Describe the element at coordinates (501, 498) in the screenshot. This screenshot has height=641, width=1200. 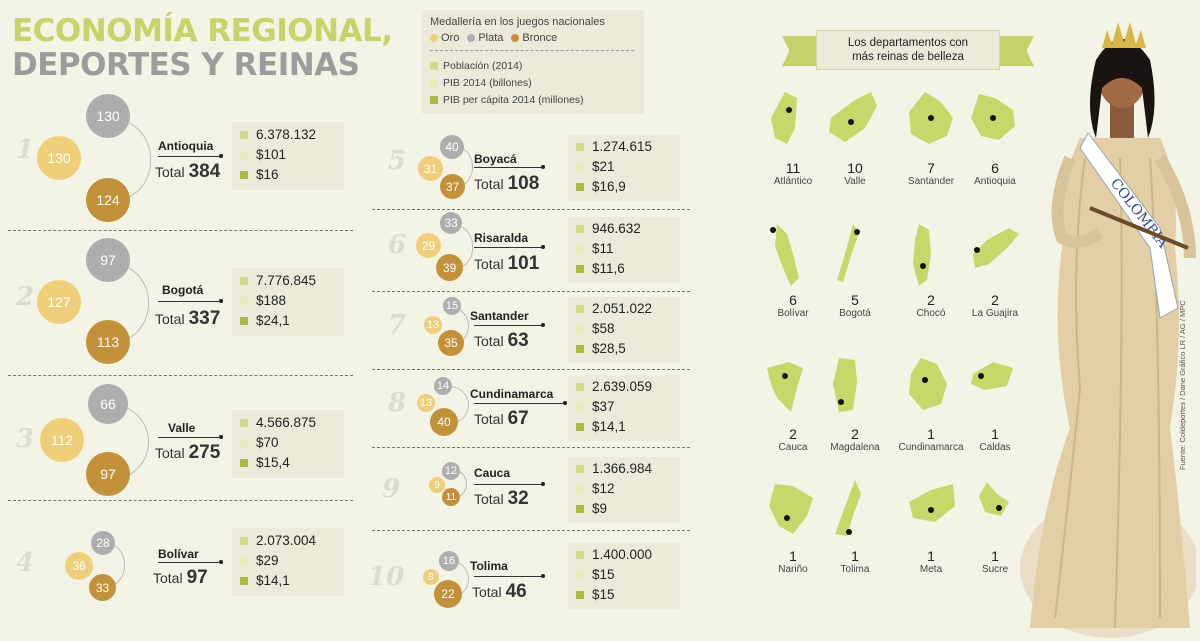
I see `medal-total: Total 32` at that location.